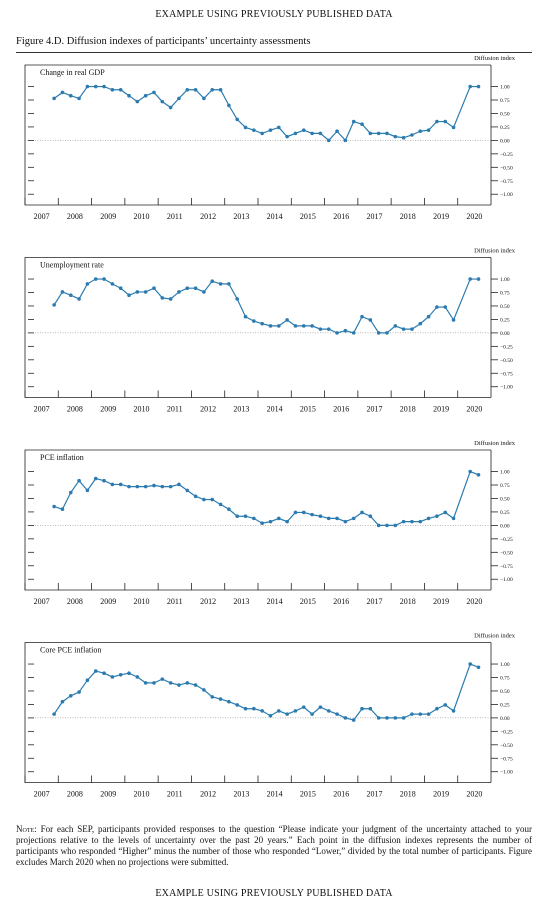 The image size is (548, 906). Describe the element at coordinates (506, 553) in the screenshot. I see `y-tick-label: −0.50` at that location.